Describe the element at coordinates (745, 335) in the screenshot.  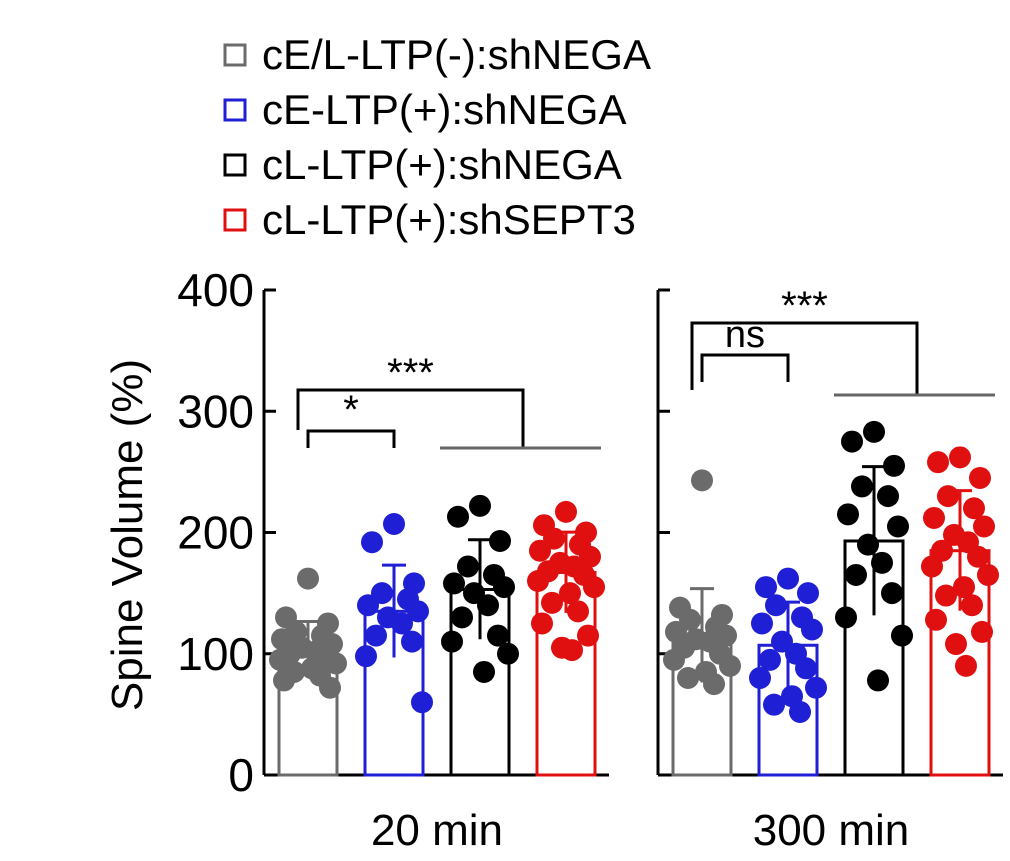
I see `significance-label: ns` at that location.